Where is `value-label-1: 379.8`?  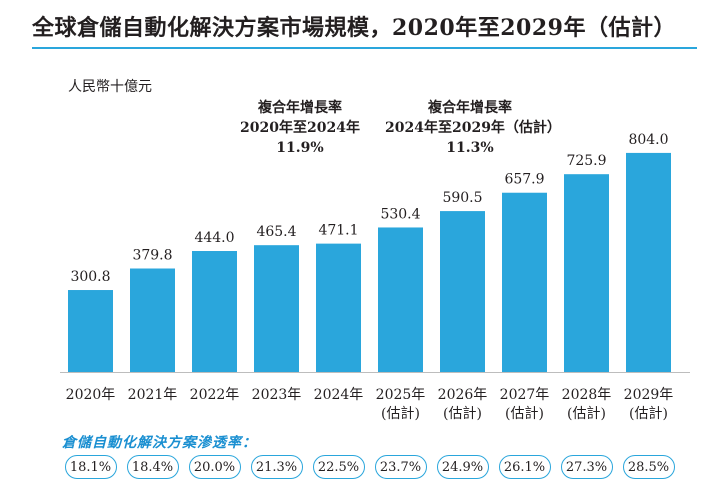 value-label-1: 379.8 is located at coordinates (152, 256).